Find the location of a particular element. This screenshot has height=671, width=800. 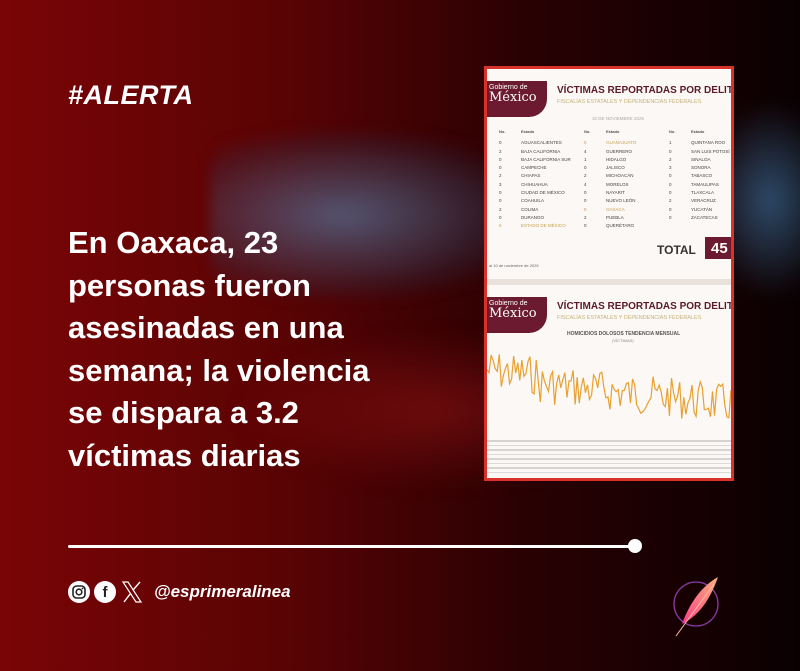

state-name: QUERÉTARO is located at coordinates (620, 226).